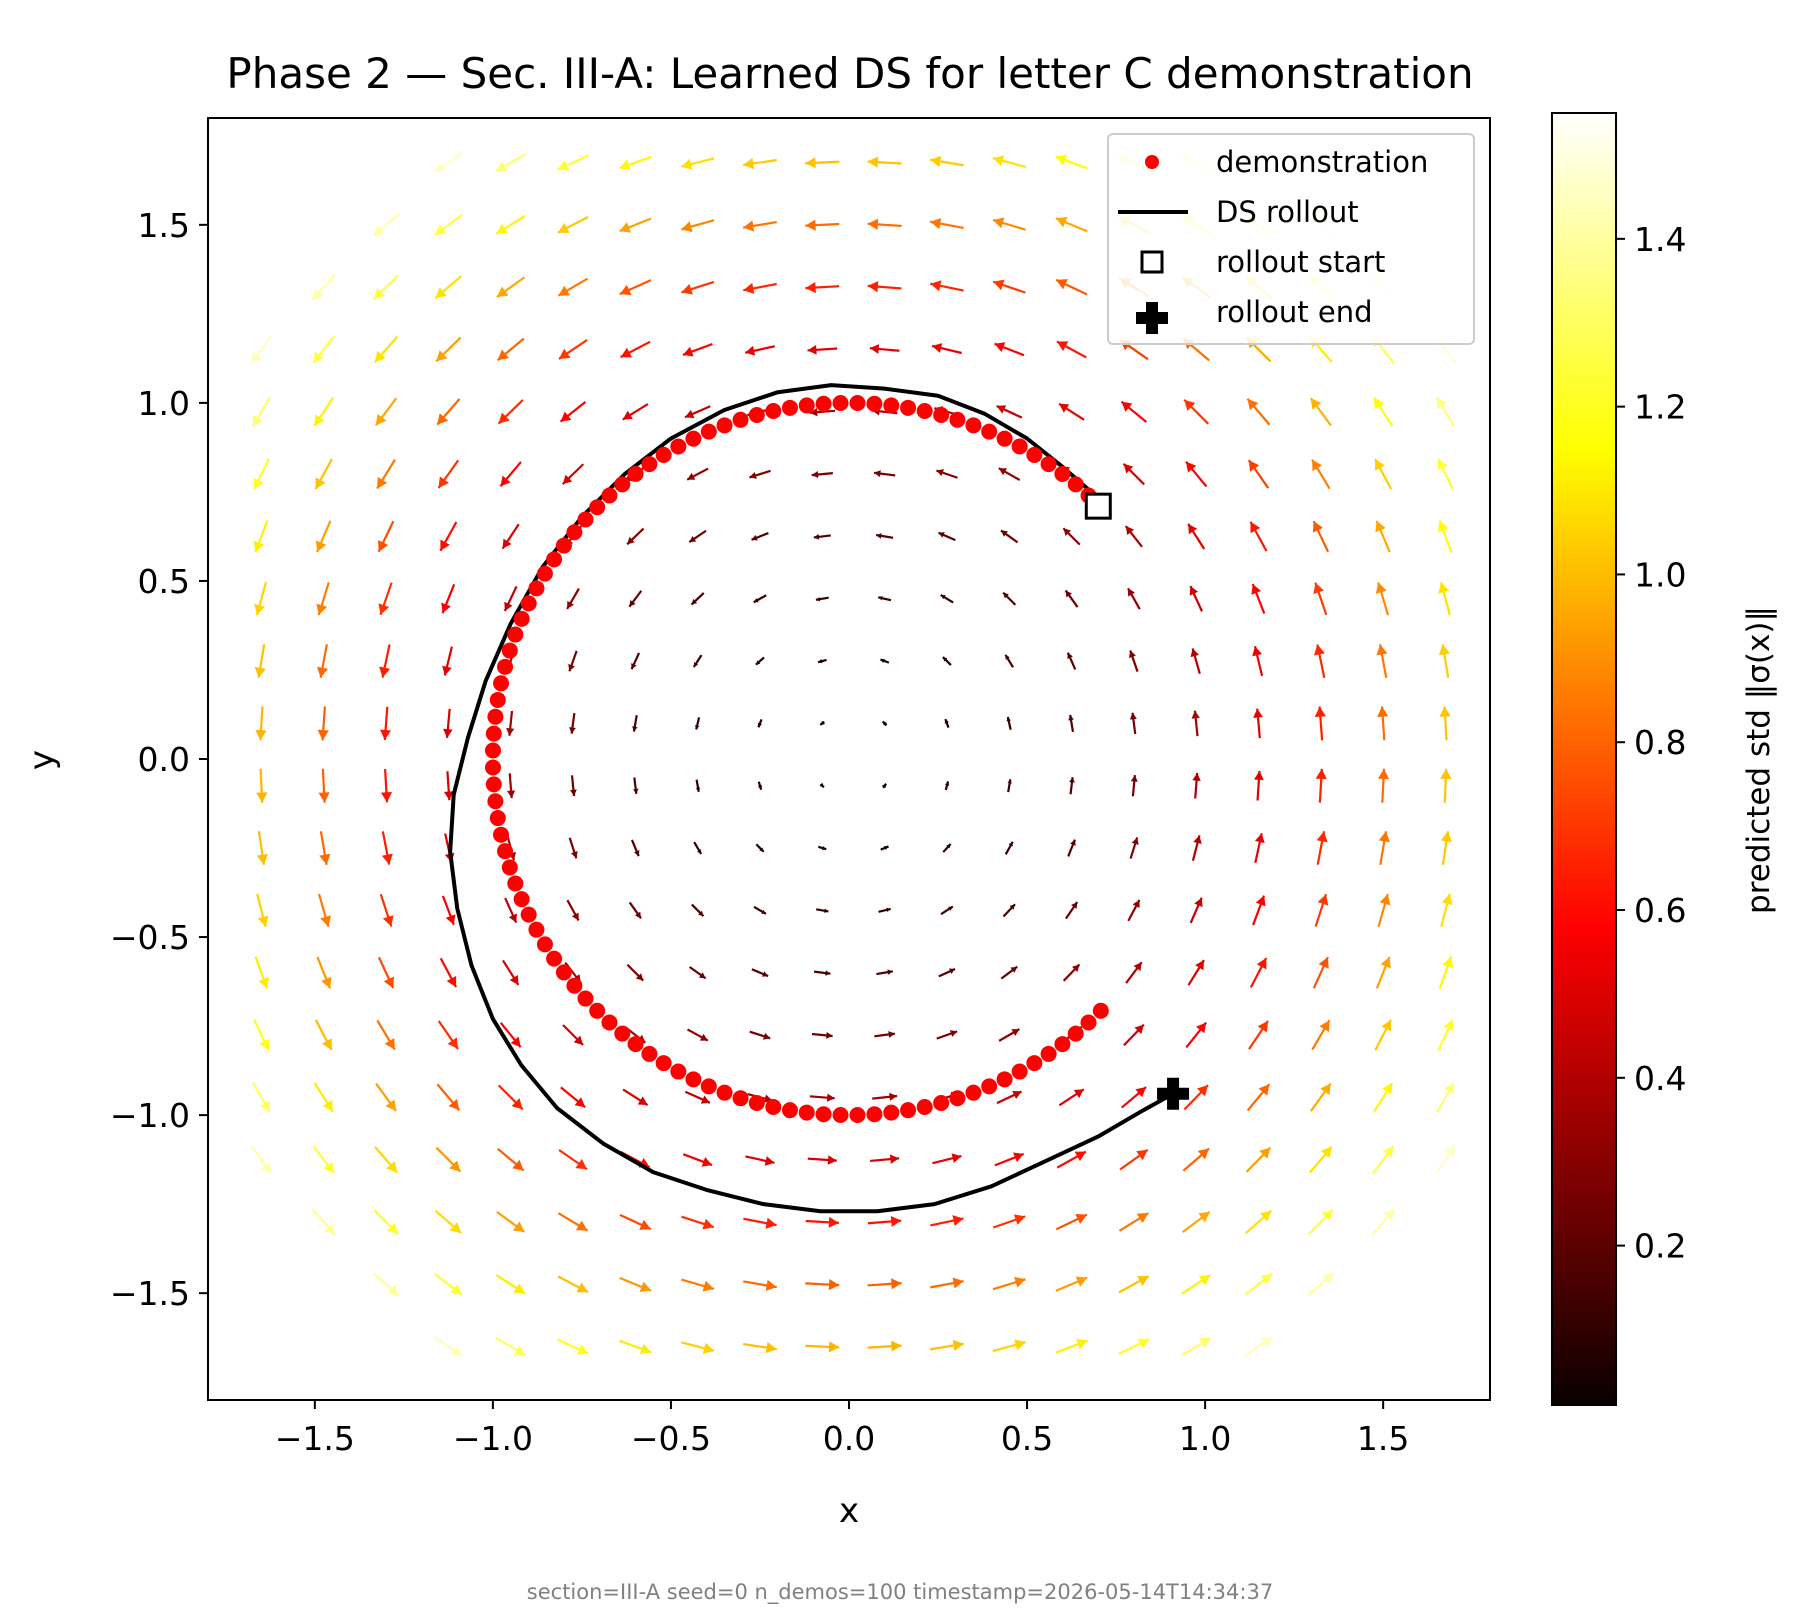  I want to click on y-tick-label: 1.5, so click(164, 225).